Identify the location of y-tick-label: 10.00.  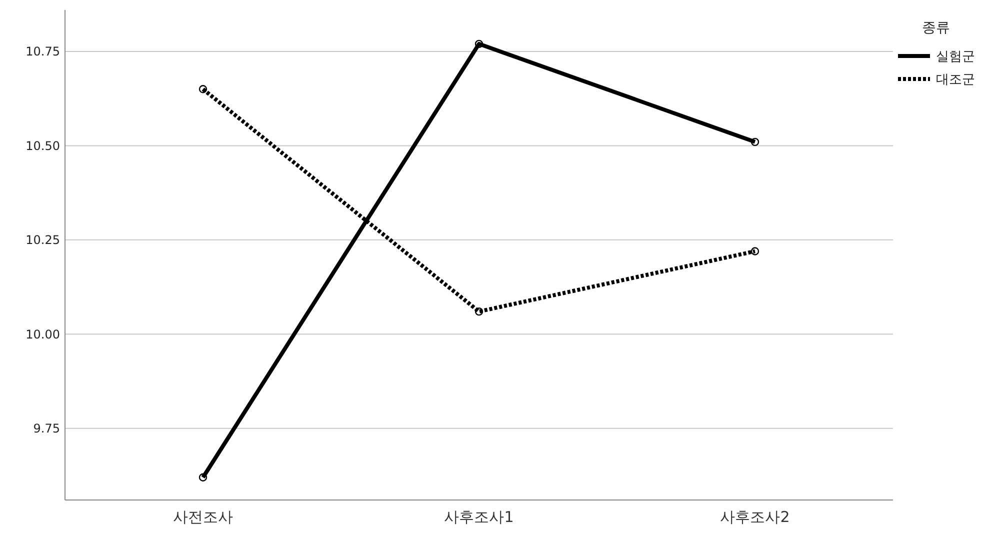
(43, 334).